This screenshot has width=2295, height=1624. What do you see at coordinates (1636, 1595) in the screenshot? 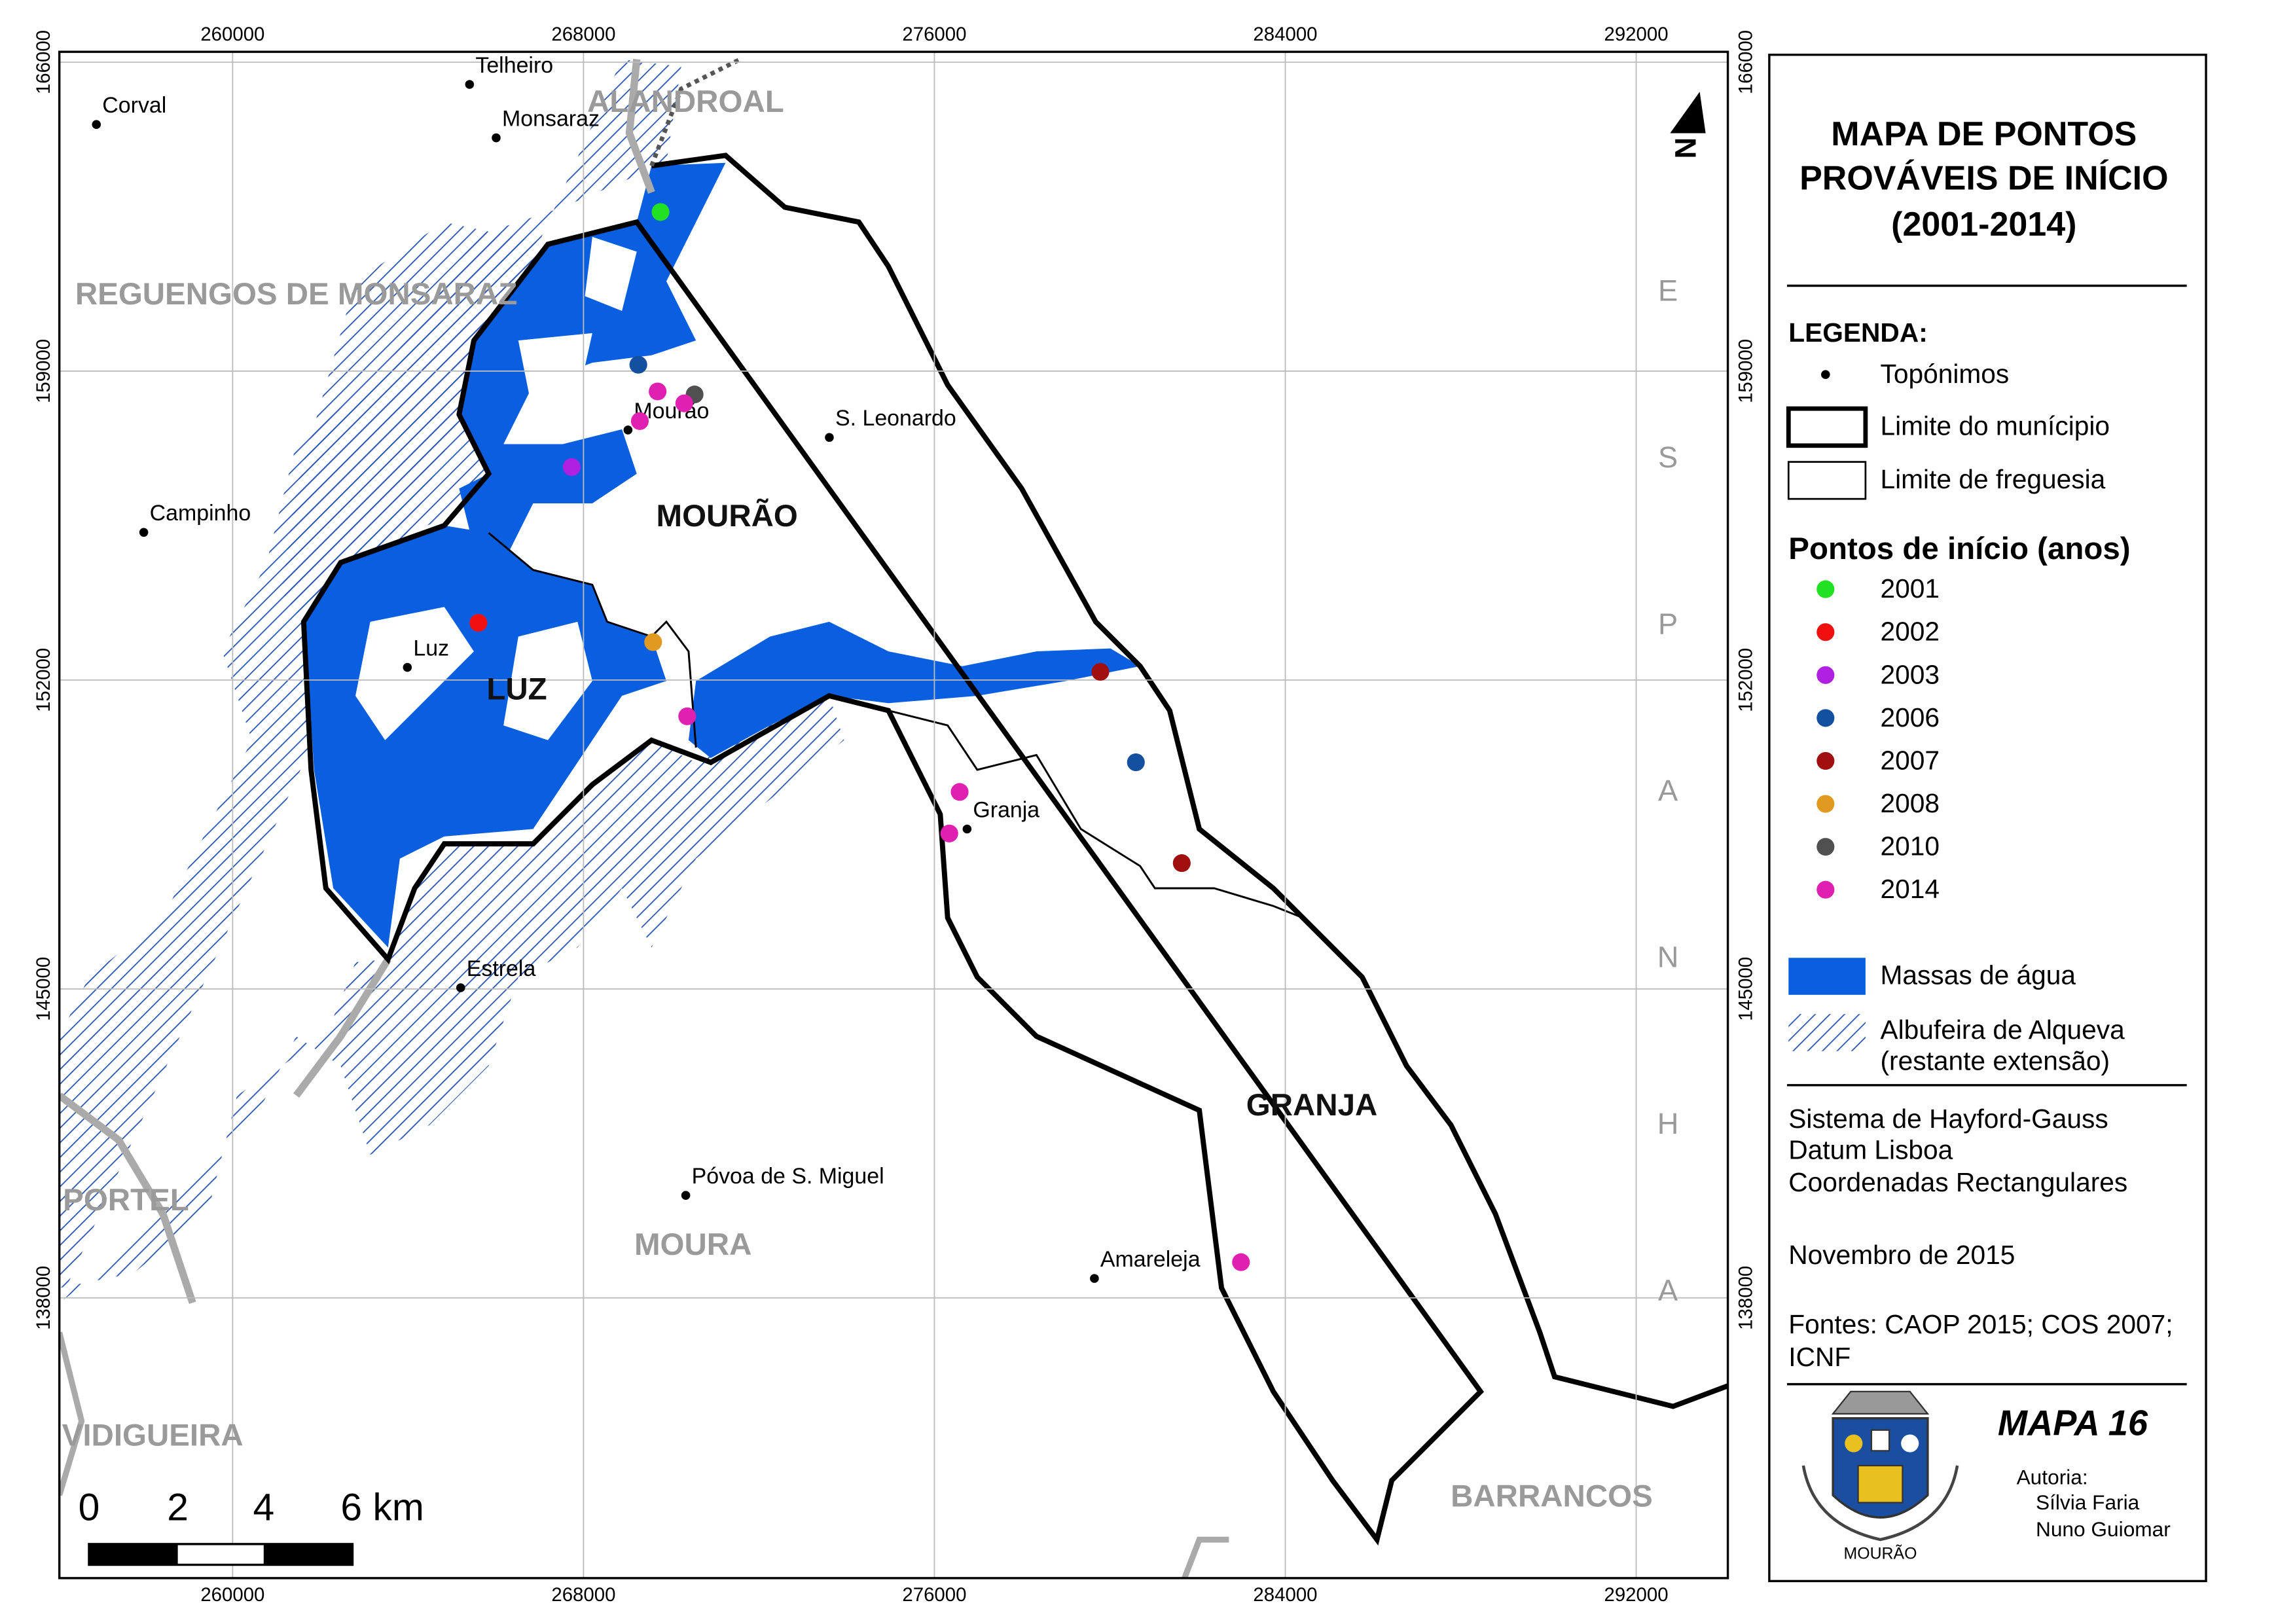
I see `x-tick-label: 292000` at bounding box center [1636, 1595].